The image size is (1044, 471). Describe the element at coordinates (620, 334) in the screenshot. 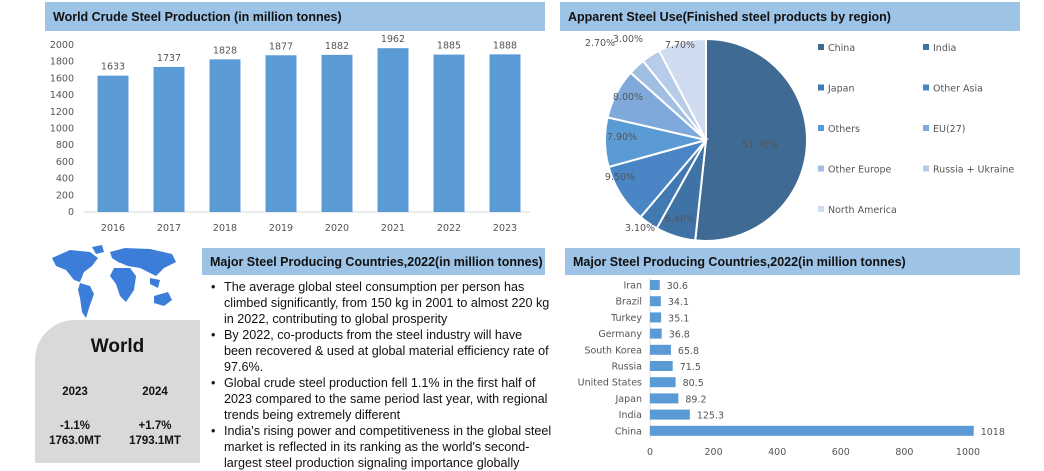

I see `category-label: Germany` at that location.